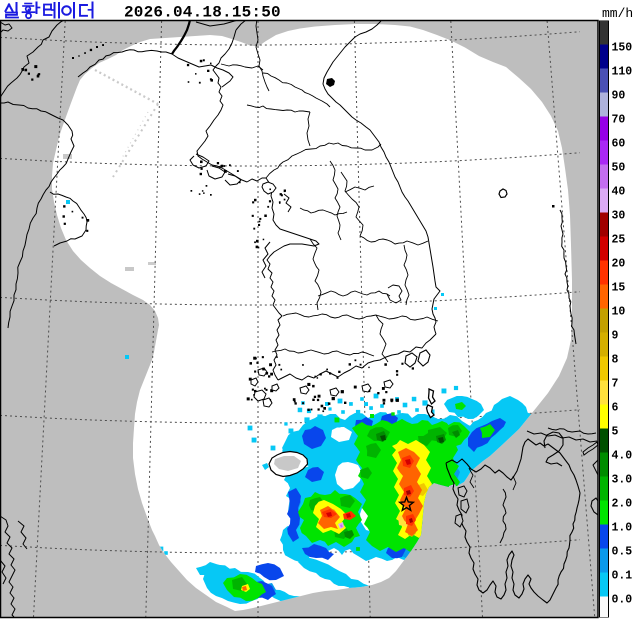 This screenshot has height=620, width=635. I want to click on svg-text: 40, so click(619, 192).